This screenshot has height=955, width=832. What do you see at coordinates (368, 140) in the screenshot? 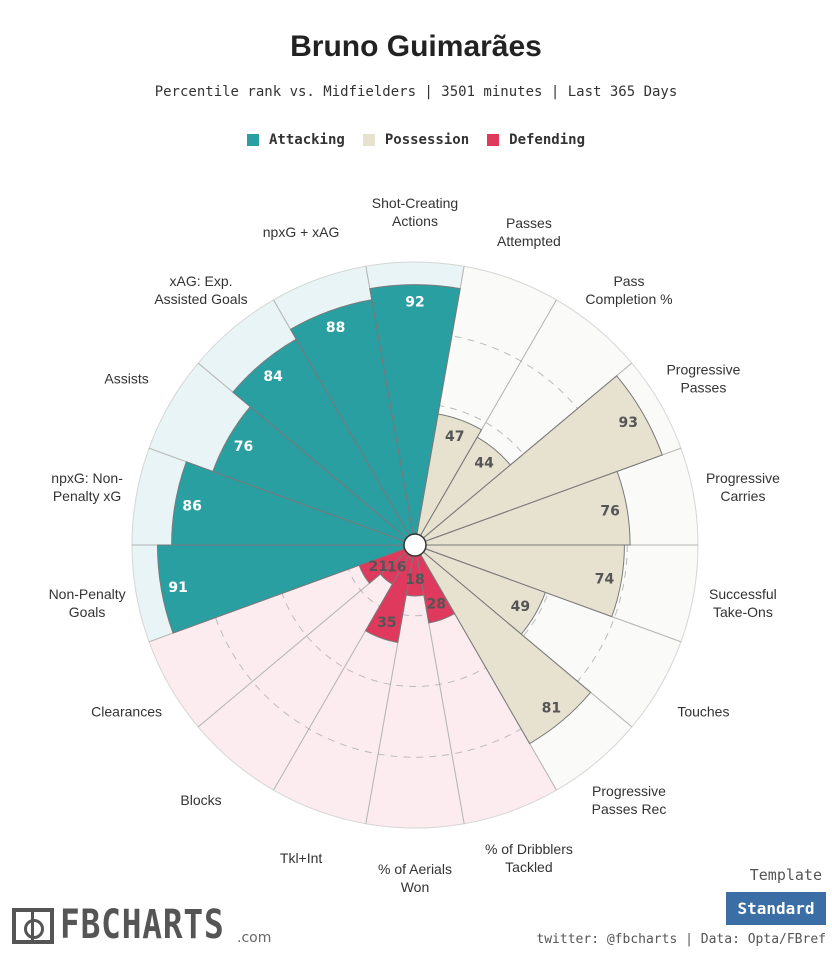
I see `legend-swatch-possession` at bounding box center [368, 140].